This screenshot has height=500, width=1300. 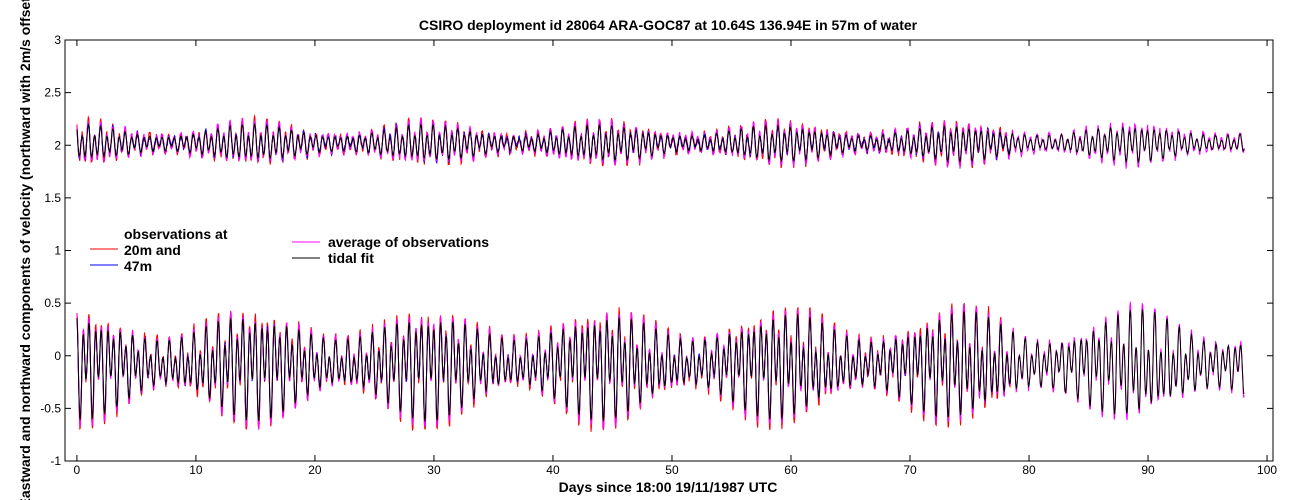 What do you see at coordinates (434, 470) in the screenshot?
I see `x-tick-label: 30` at bounding box center [434, 470].